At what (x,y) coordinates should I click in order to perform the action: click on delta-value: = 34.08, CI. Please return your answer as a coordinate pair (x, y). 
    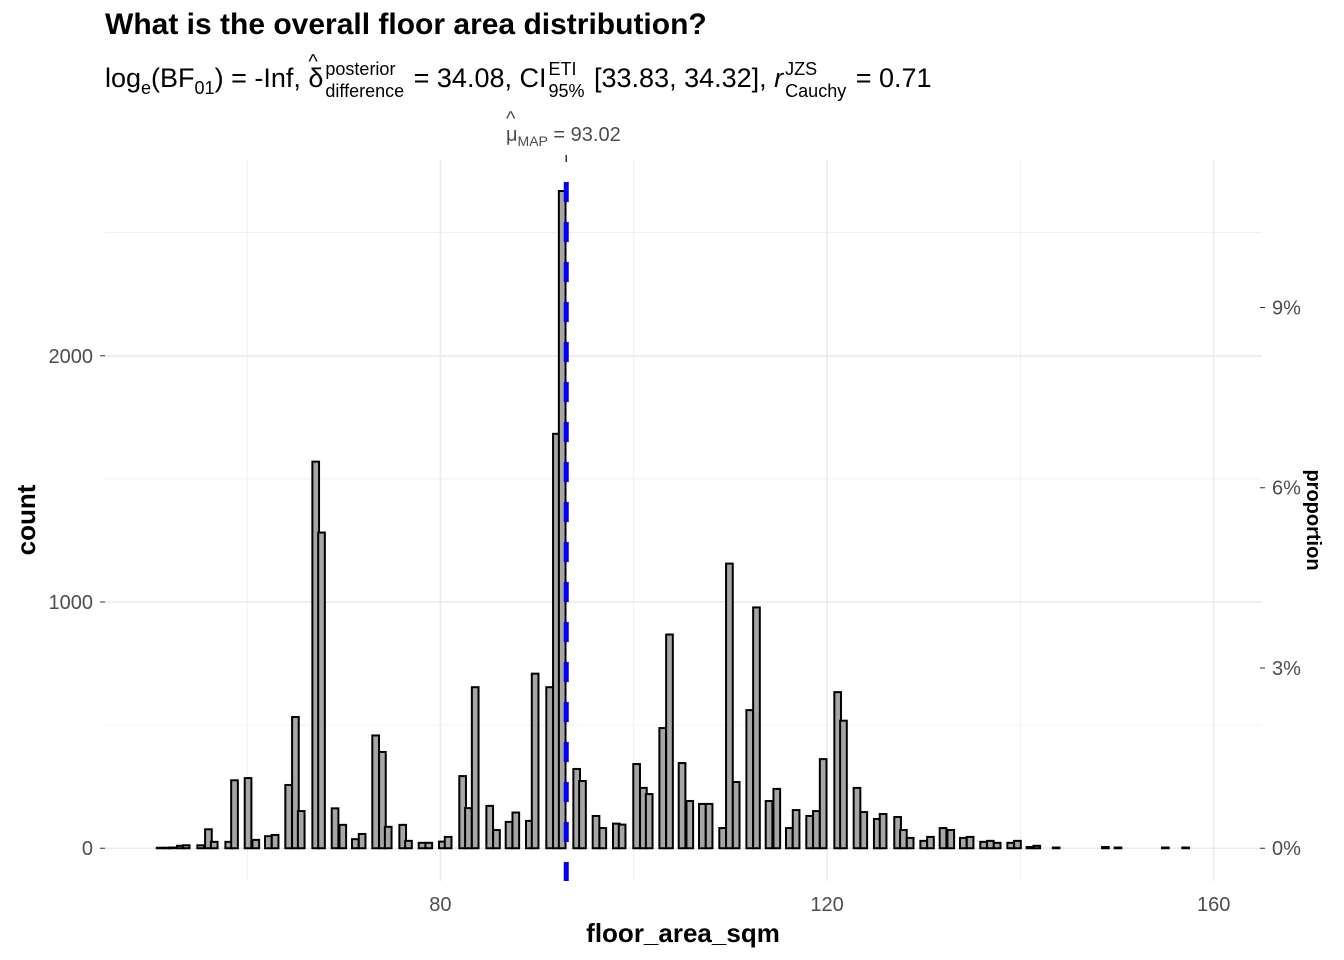
    Looking at the image, I should click on (476, 78).